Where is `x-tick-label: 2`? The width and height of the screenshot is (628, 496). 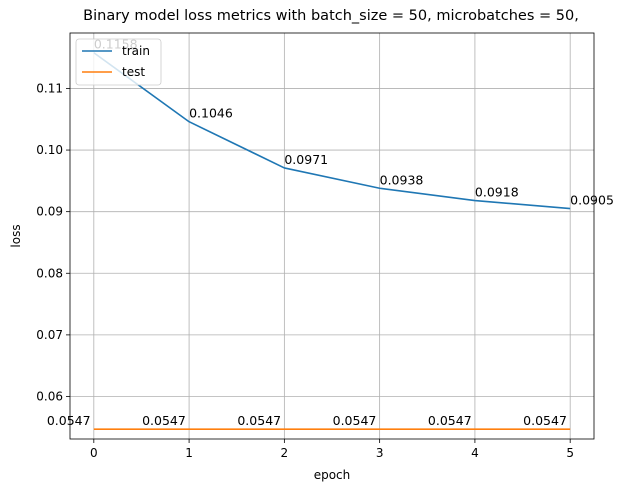 x-tick-label: 2 is located at coordinates (285, 453).